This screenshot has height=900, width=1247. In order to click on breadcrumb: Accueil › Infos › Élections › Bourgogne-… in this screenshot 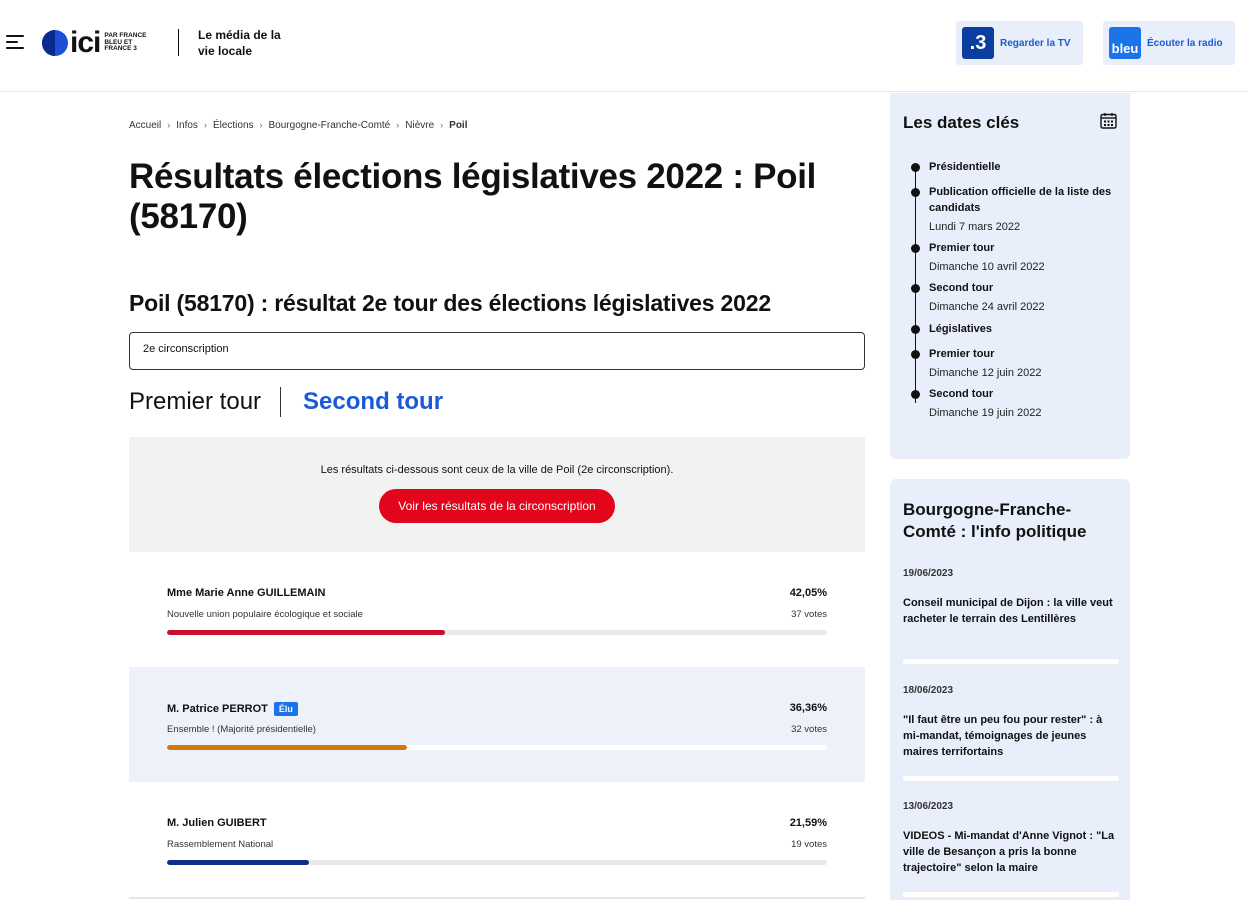, I will do `click(298, 125)`.